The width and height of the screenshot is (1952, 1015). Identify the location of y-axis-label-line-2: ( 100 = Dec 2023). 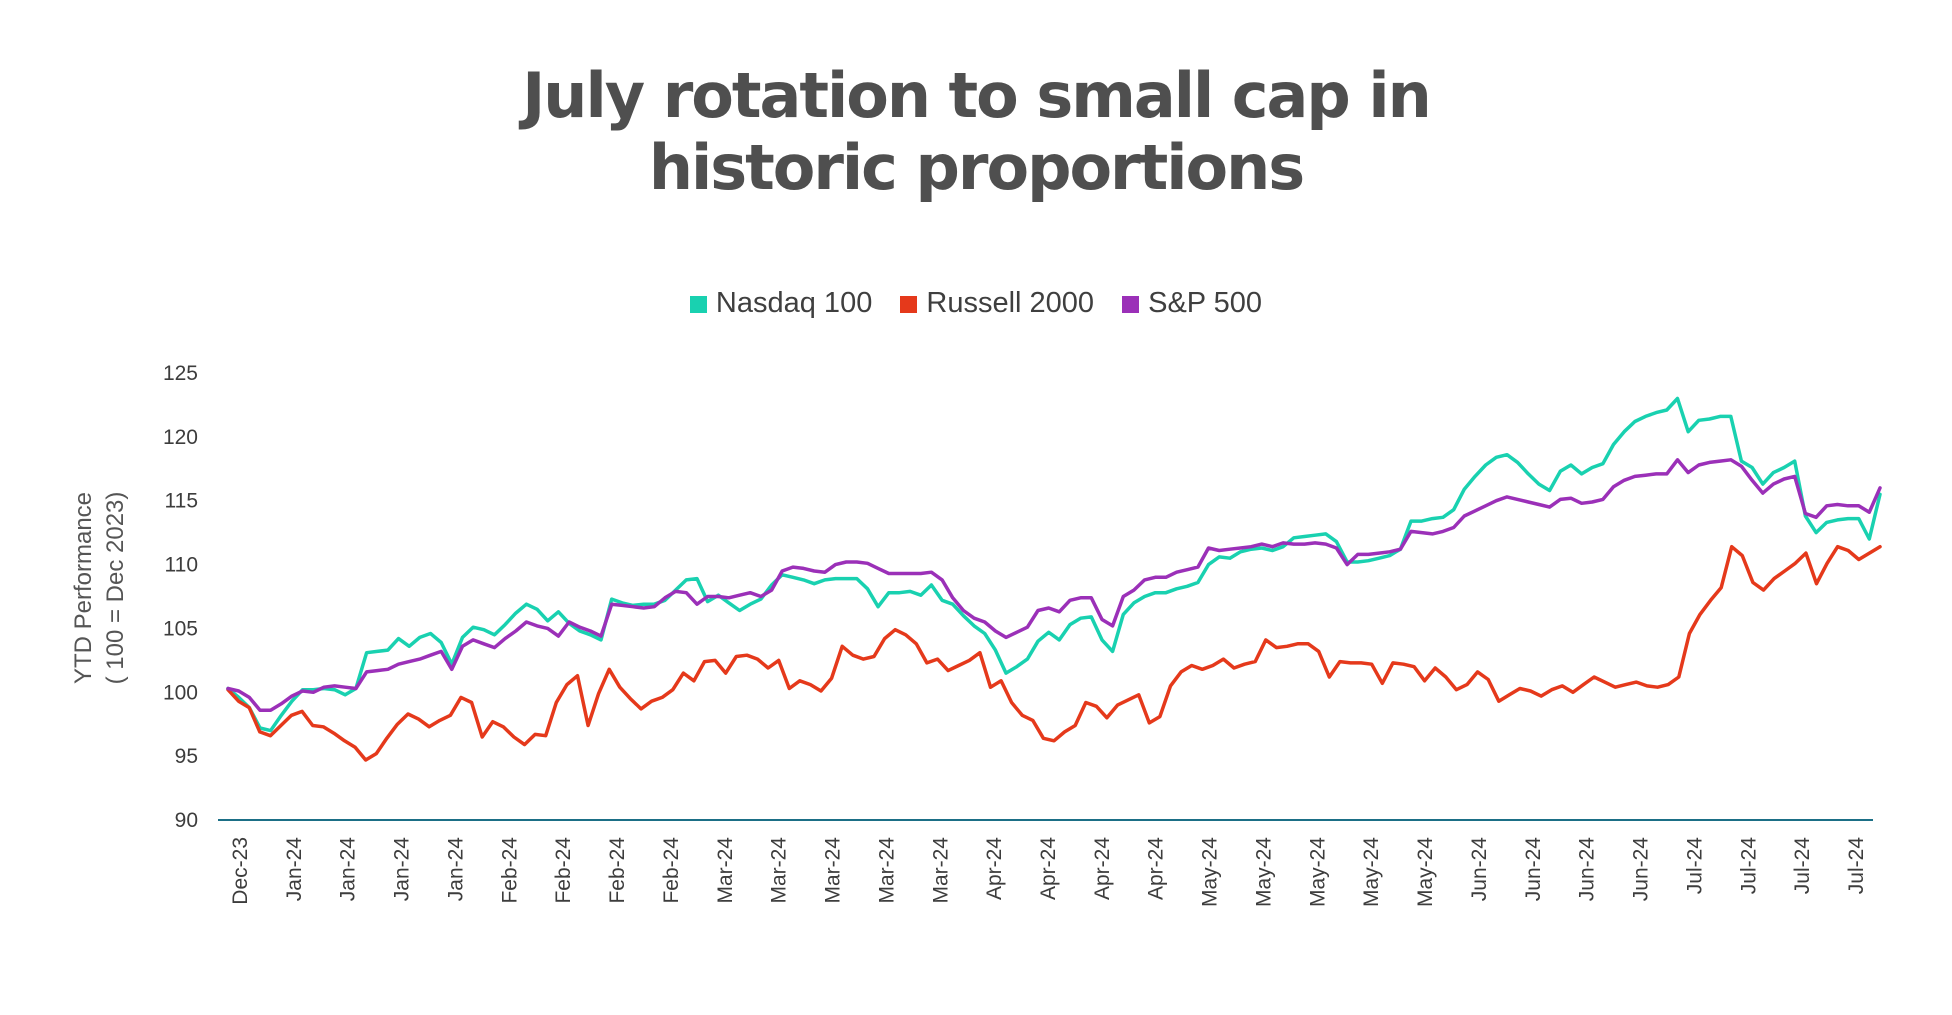
(115, 588).